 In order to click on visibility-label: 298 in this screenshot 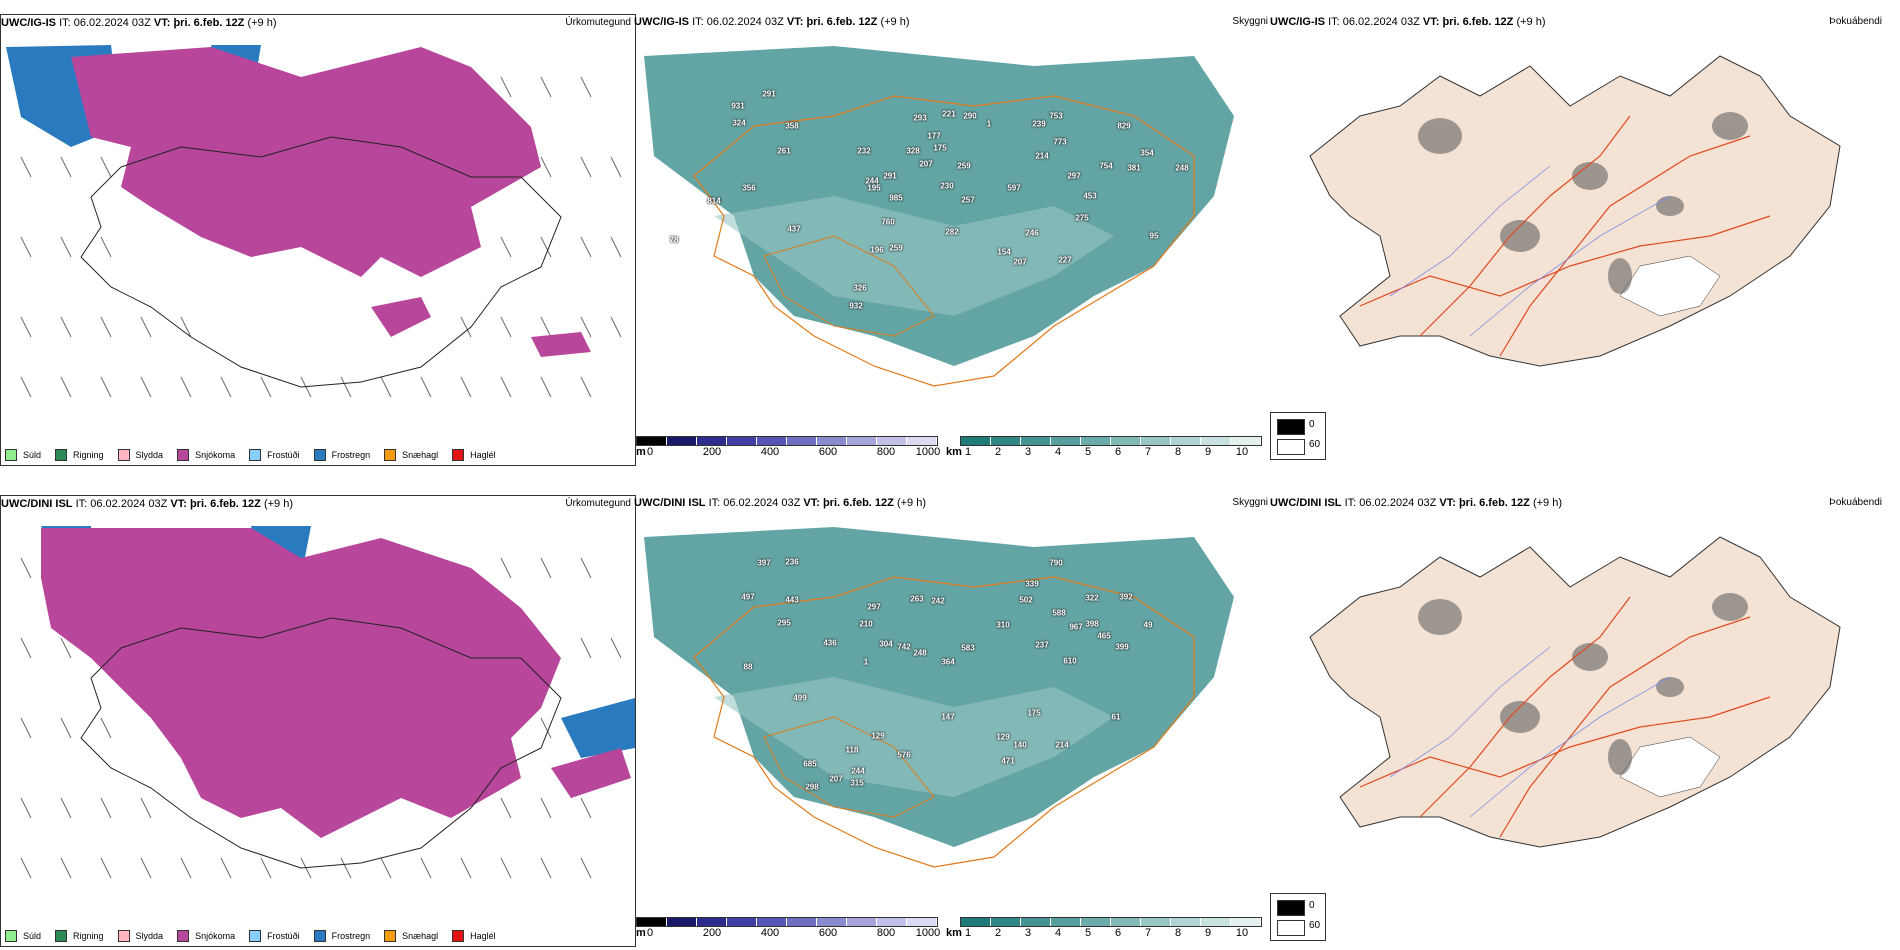, I will do `click(812, 787)`.